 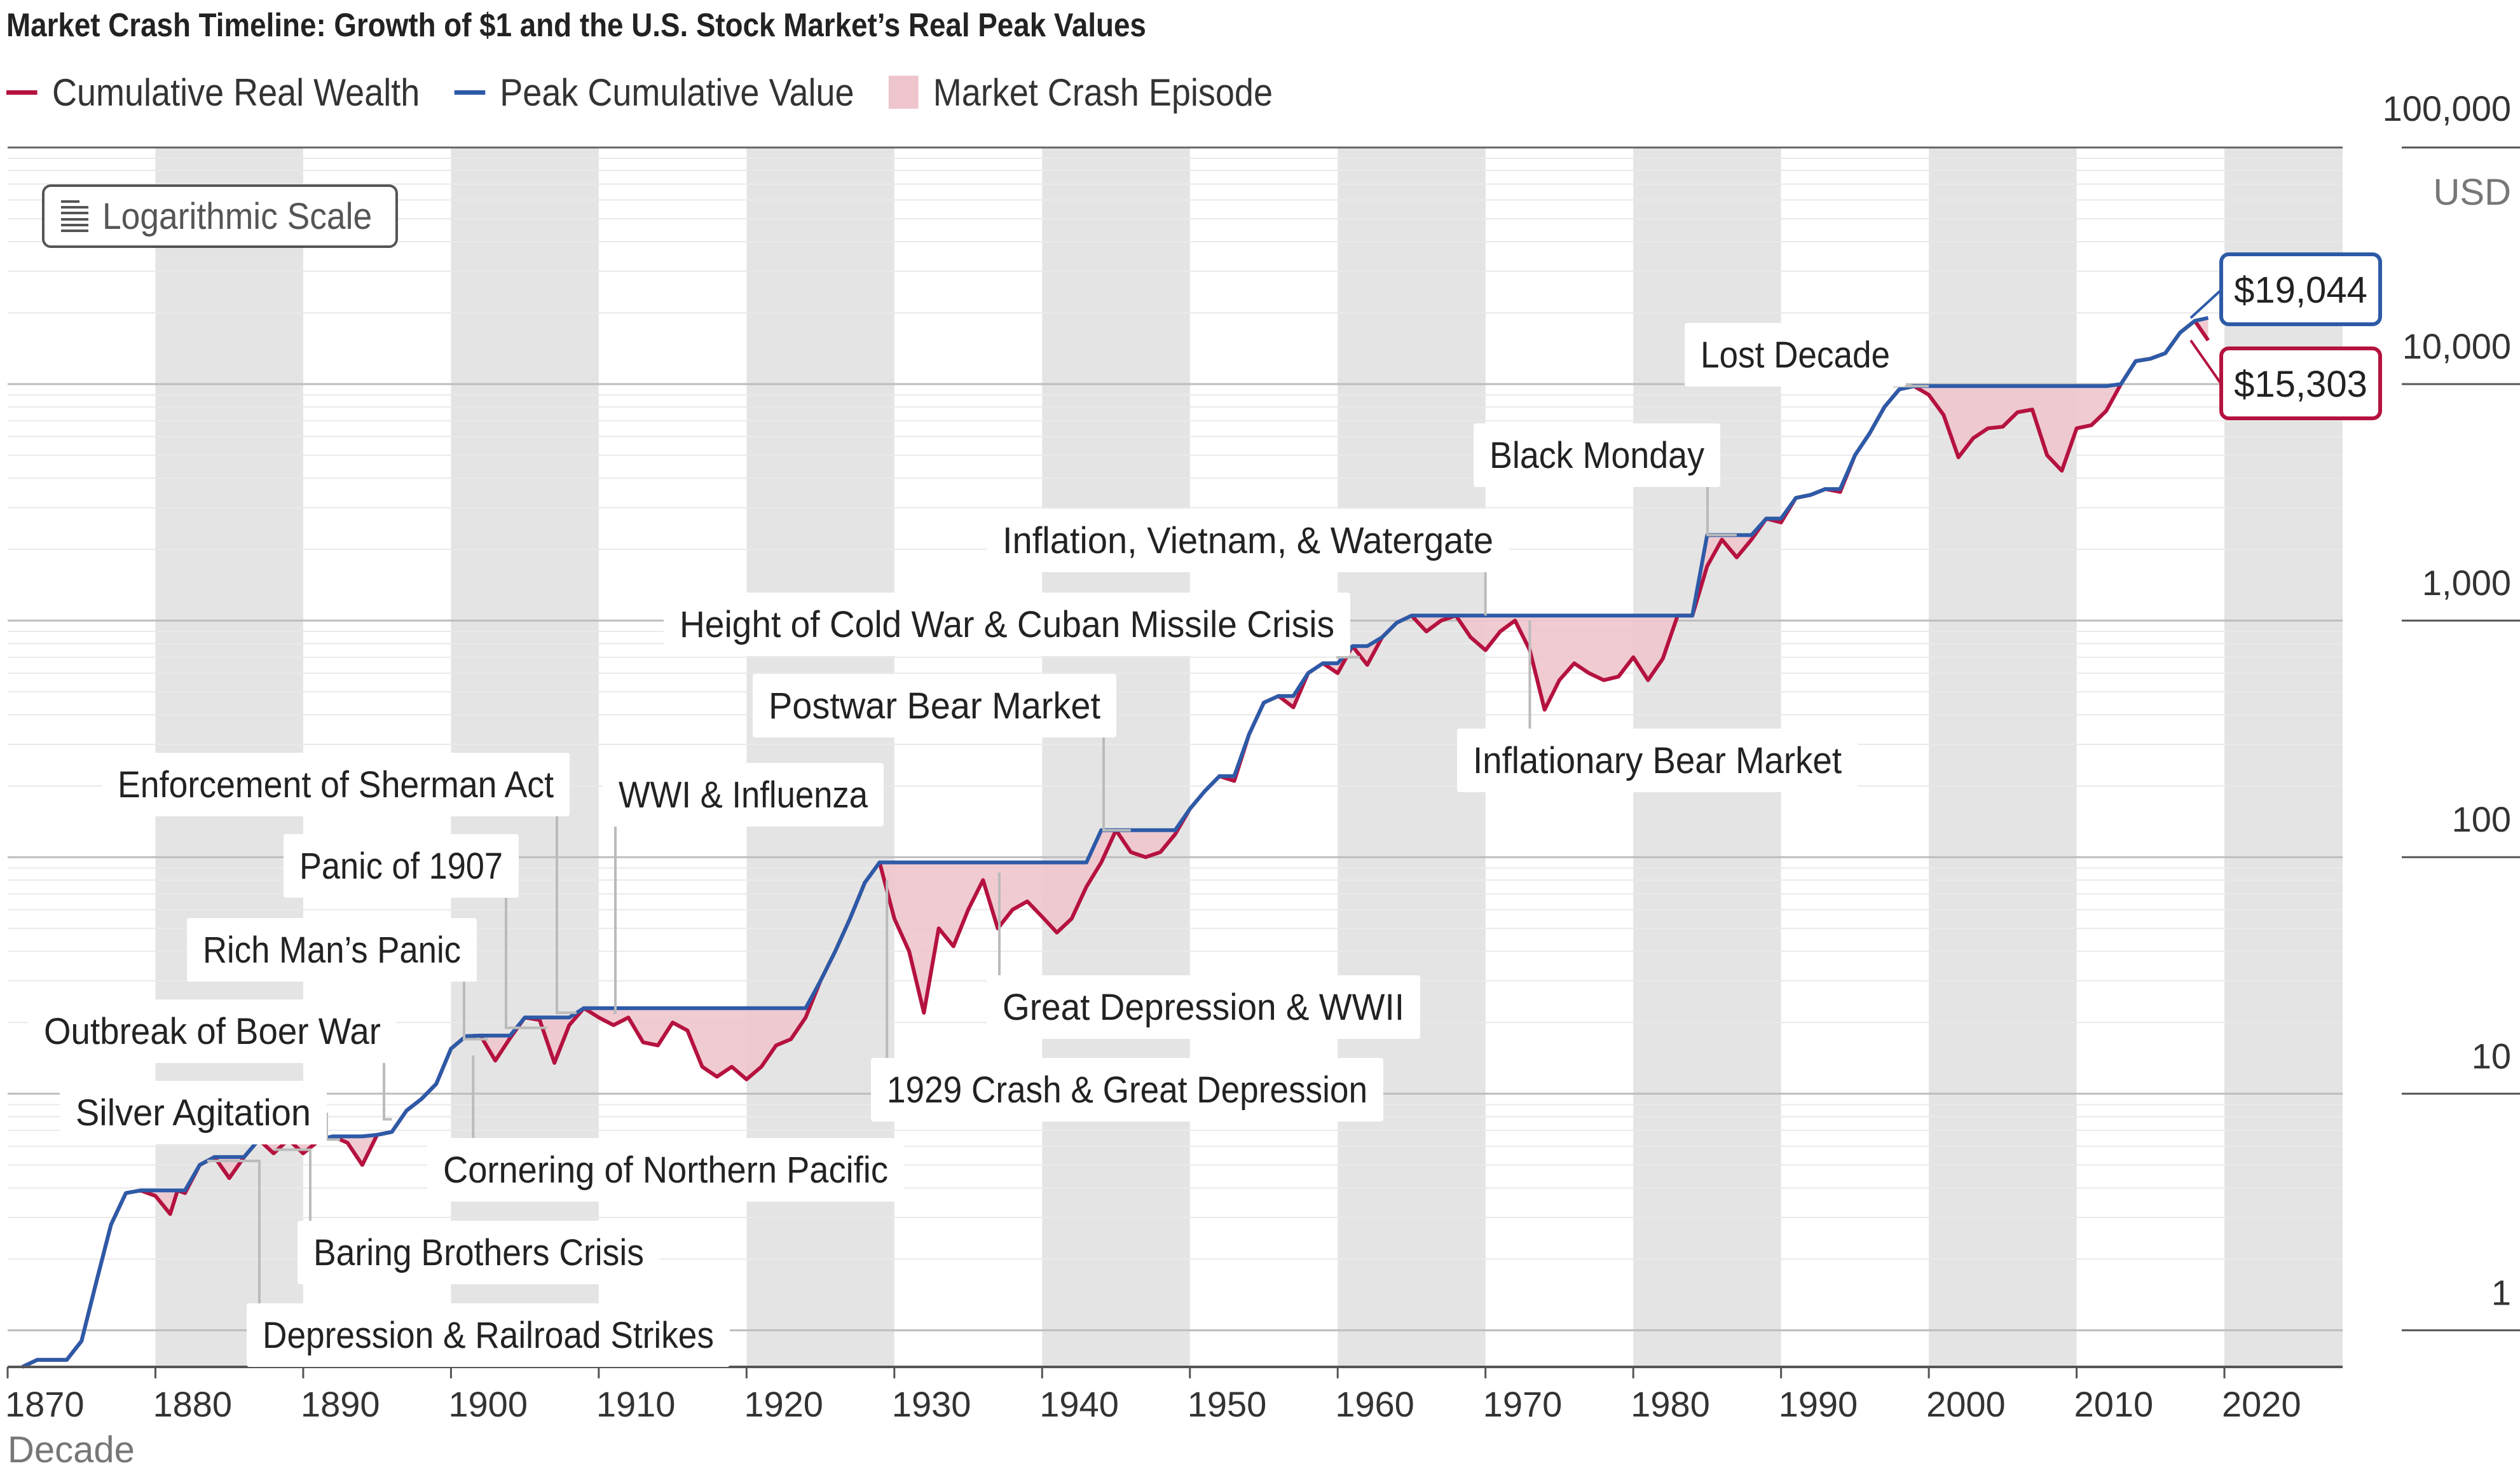 I want to click on annotation-label: Great Depression & WWII, so click(x=1203, y=1007).